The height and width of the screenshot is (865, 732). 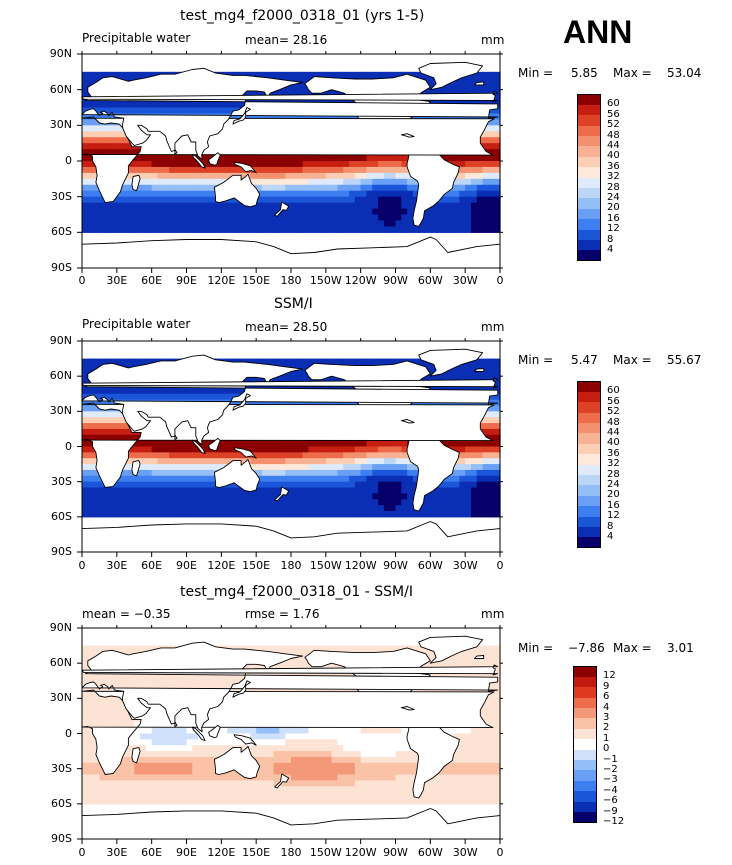 I want to click on colorbar-label: 60, so click(x=613, y=391).